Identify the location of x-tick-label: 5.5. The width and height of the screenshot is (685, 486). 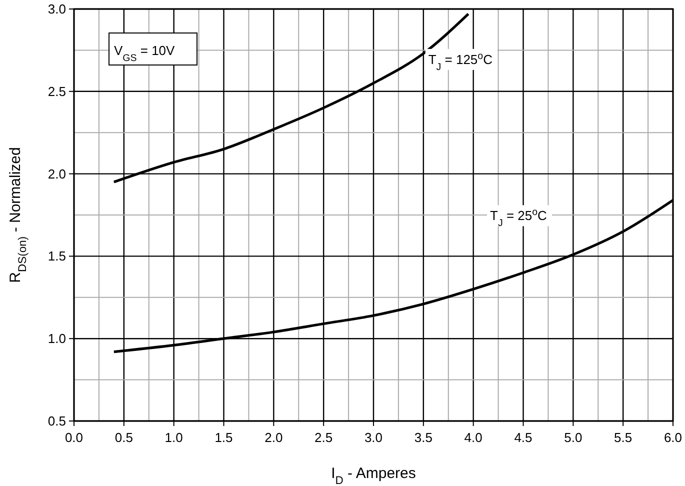
(623, 437).